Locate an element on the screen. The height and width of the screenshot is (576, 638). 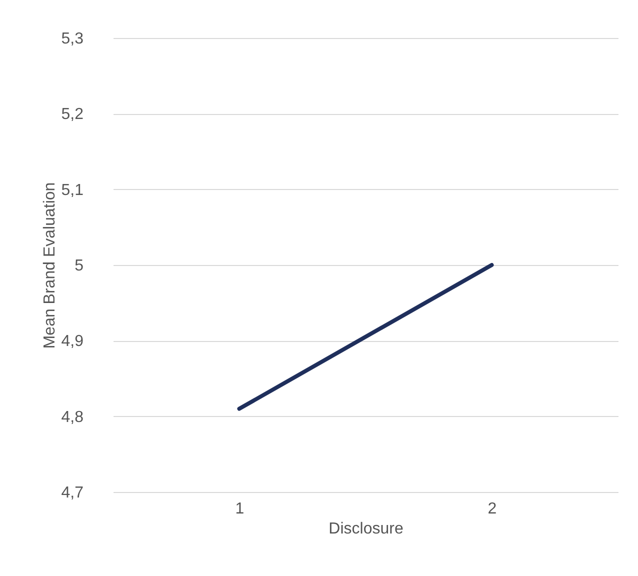
x-axis-title: Disclosure is located at coordinates (366, 529).